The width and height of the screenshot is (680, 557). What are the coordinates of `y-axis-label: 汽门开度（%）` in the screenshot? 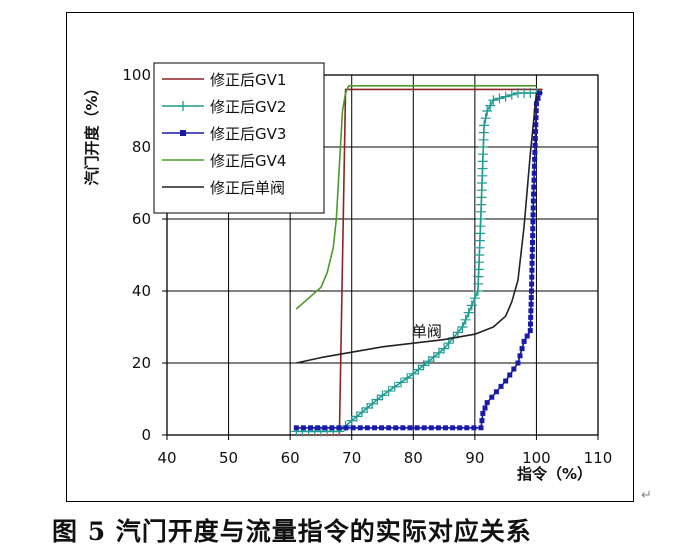 It's located at (92, 132).